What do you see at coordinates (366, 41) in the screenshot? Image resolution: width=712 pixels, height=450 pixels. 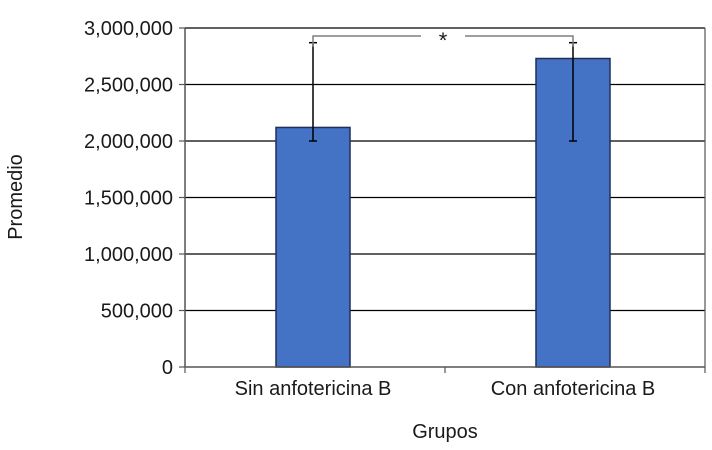 I see `significance-bracket-left` at bounding box center [366, 41].